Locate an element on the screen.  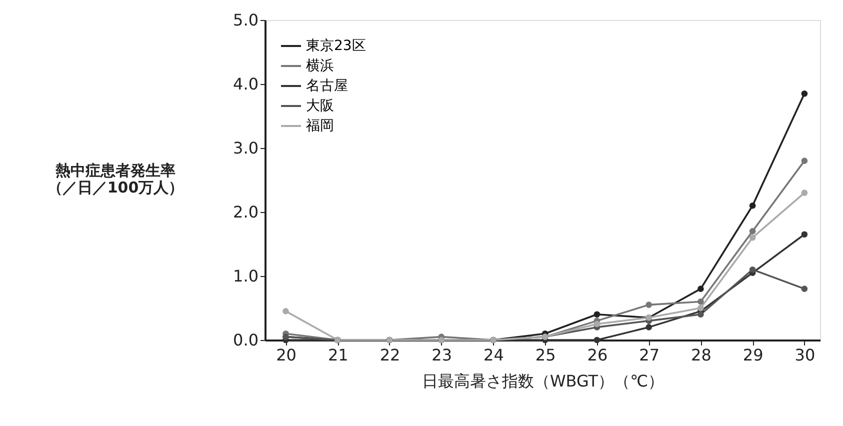
legend-label: 東京23区 is located at coordinates (336, 46).